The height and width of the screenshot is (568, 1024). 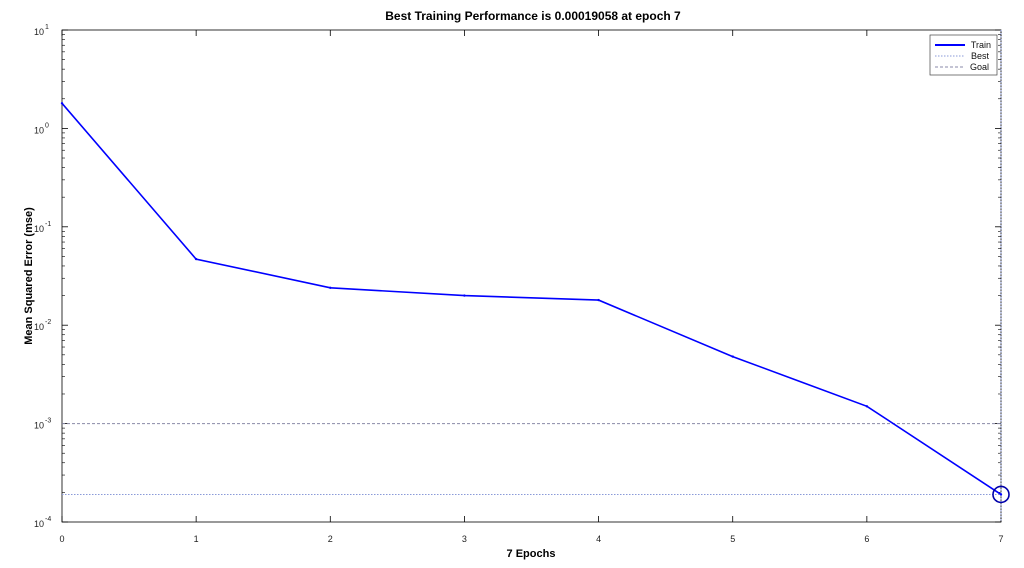 What do you see at coordinates (47, 125) in the screenshot?
I see `y-tick-exponent: 0` at bounding box center [47, 125].